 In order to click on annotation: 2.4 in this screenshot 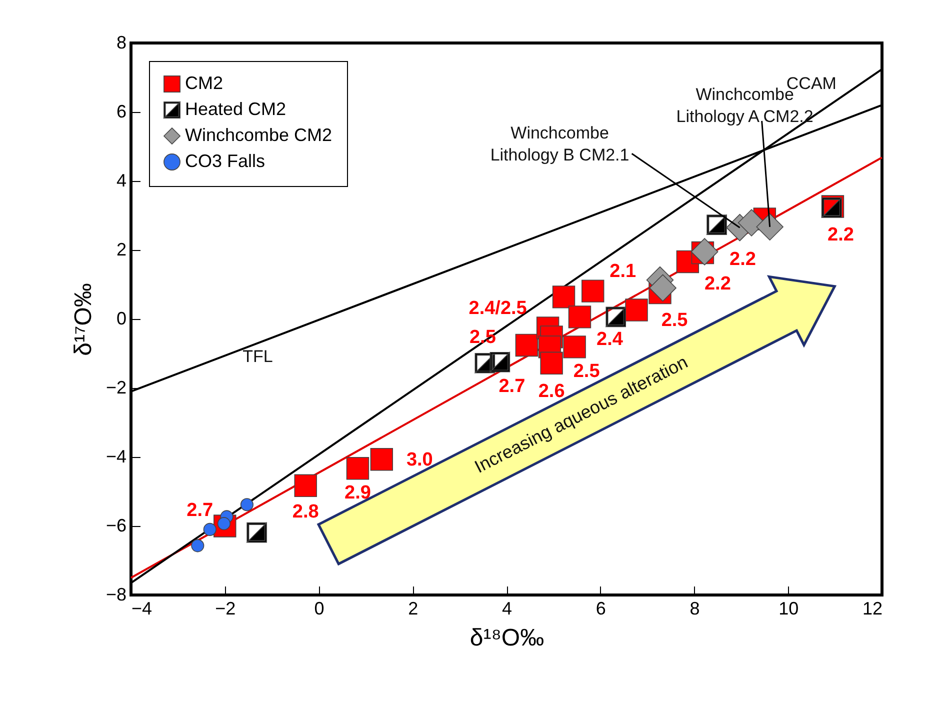, I will do `click(610, 339)`.